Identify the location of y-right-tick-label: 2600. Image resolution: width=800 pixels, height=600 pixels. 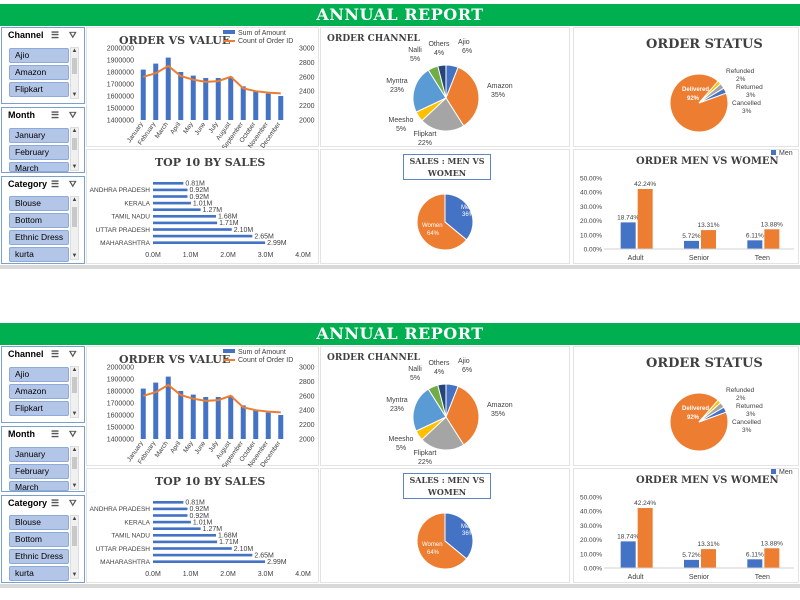
(307, 396).